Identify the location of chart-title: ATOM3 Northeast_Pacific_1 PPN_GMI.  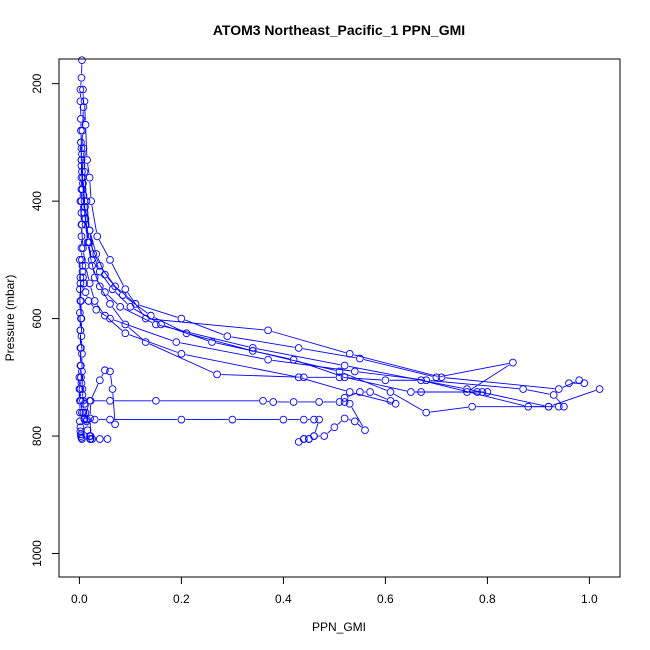
(339, 30).